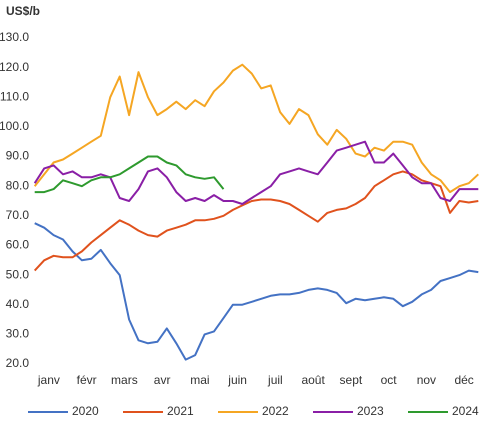 Image resolution: width=491 pixels, height=433 pixels. What do you see at coordinates (124, 380) in the screenshot?
I see `x-tick-label: mars` at bounding box center [124, 380].